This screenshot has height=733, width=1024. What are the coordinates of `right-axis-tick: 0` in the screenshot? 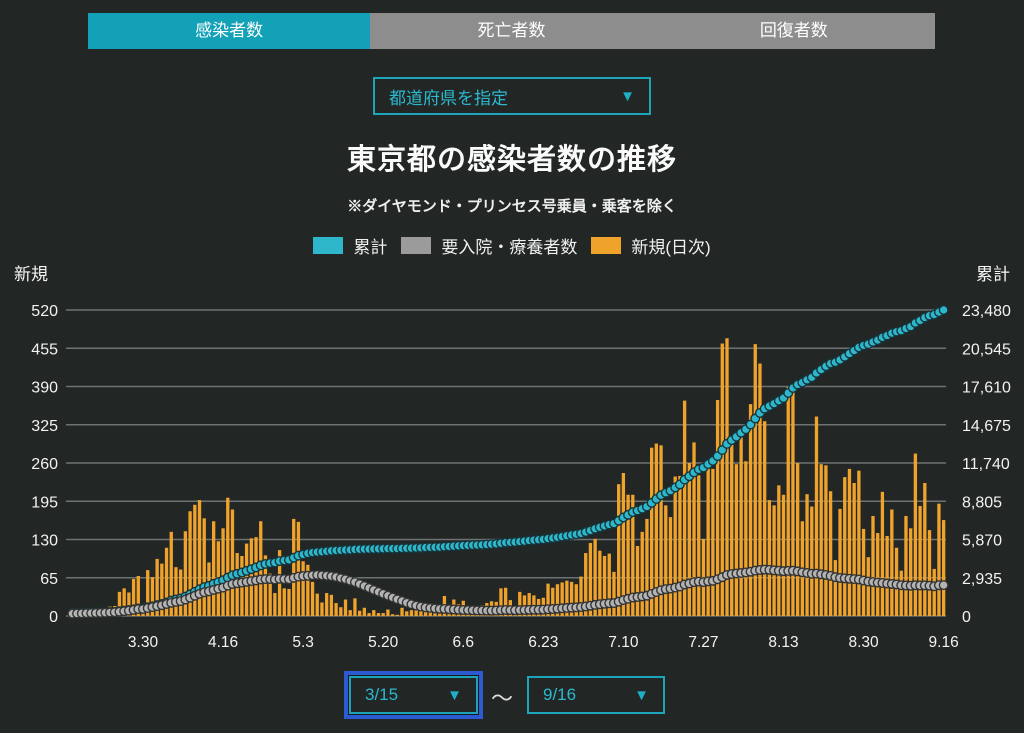 It's located at (966, 617).